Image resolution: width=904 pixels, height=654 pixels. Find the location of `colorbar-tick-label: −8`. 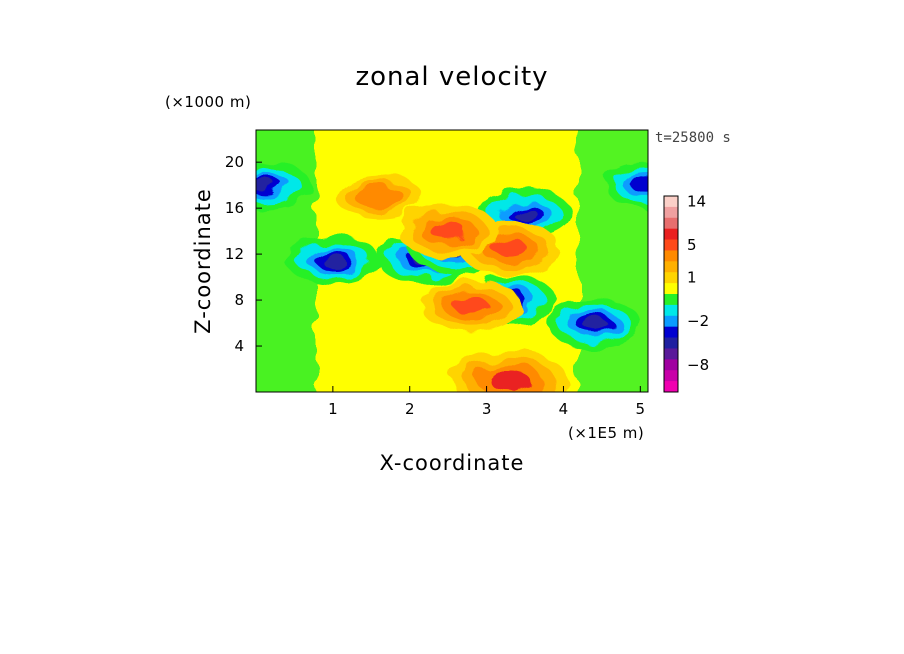

colorbar-tick-label: −8 is located at coordinates (698, 365).